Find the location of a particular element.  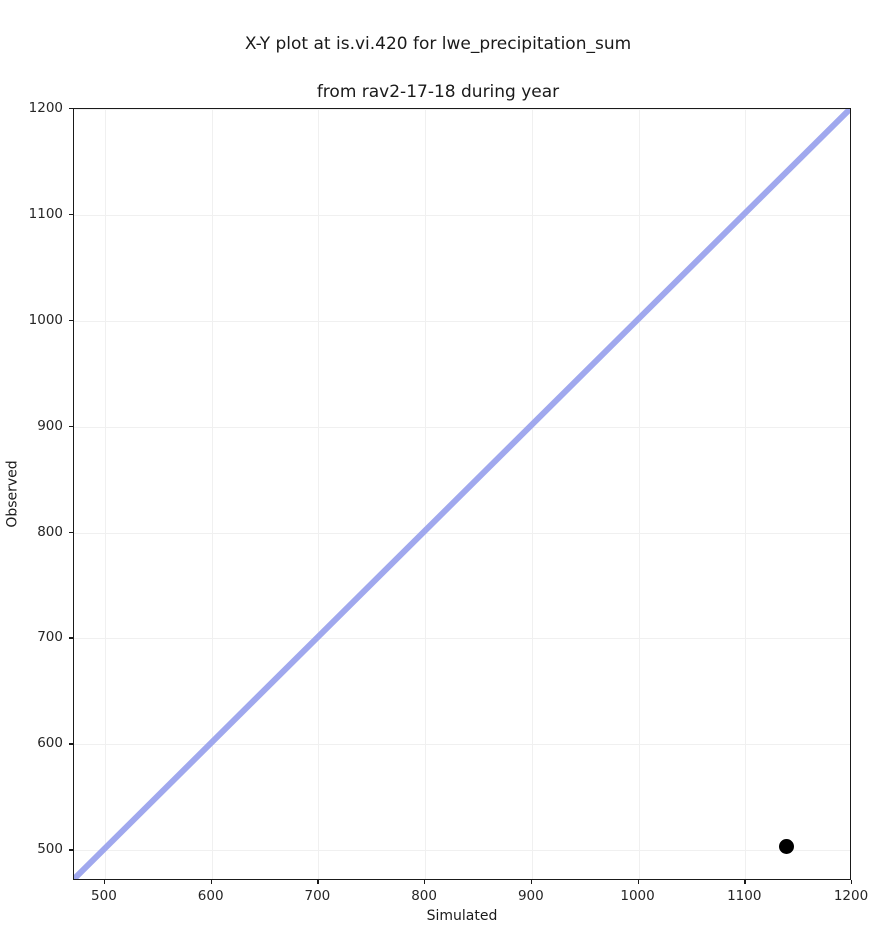

x-tick-label: 1200 is located at coordinates (851, 896).